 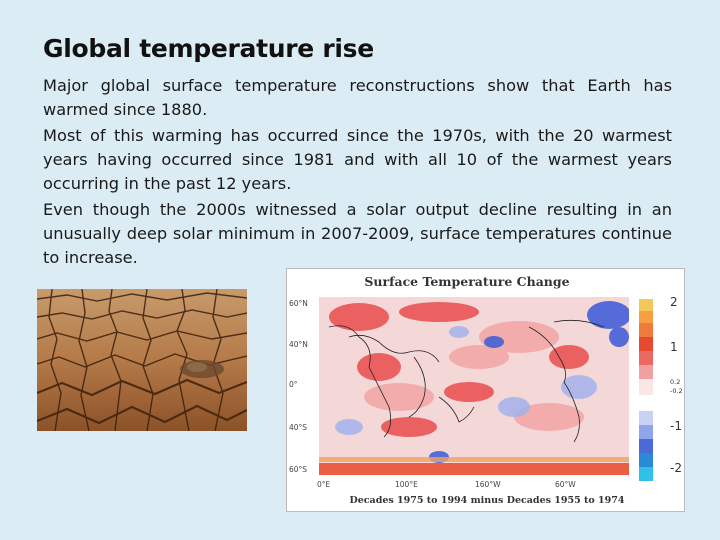 What do you see at coordinates (674, 347) in the screenshot?
I see `scale-tick-1: 1` at bounding box center [674, 347].